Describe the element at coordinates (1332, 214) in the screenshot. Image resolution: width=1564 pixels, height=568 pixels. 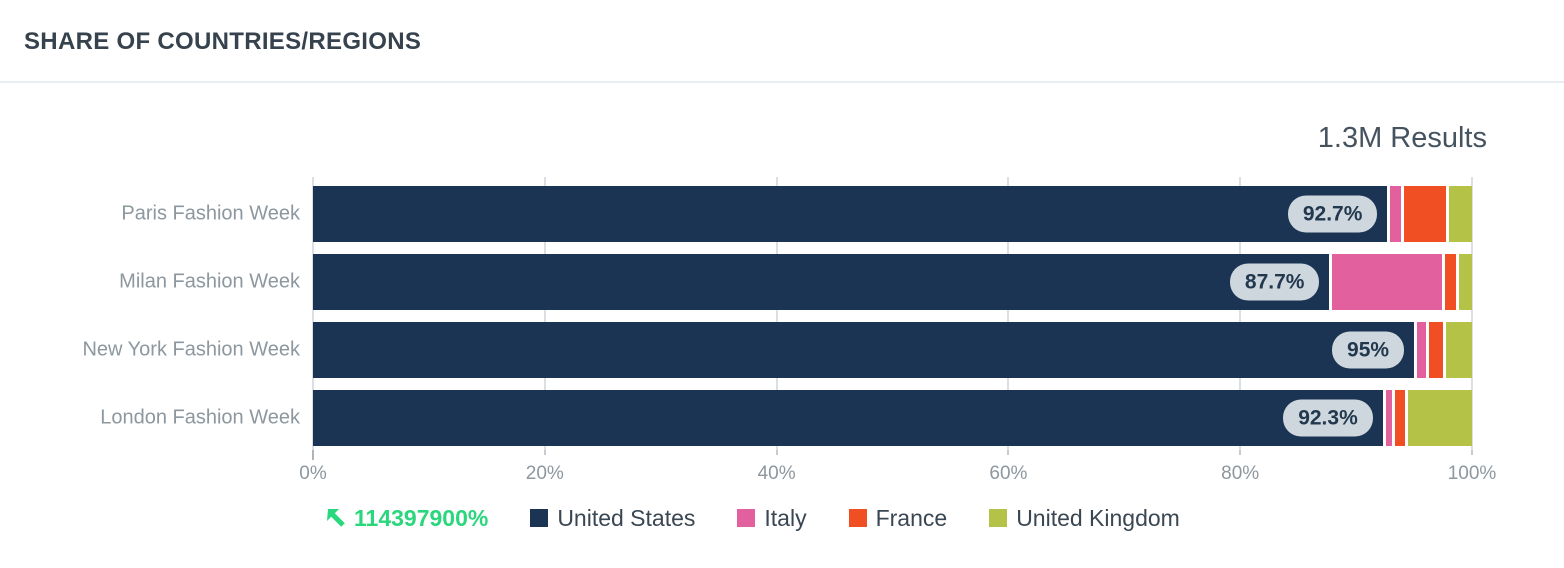
I see `bar-value-label: 92.7%` at that location.